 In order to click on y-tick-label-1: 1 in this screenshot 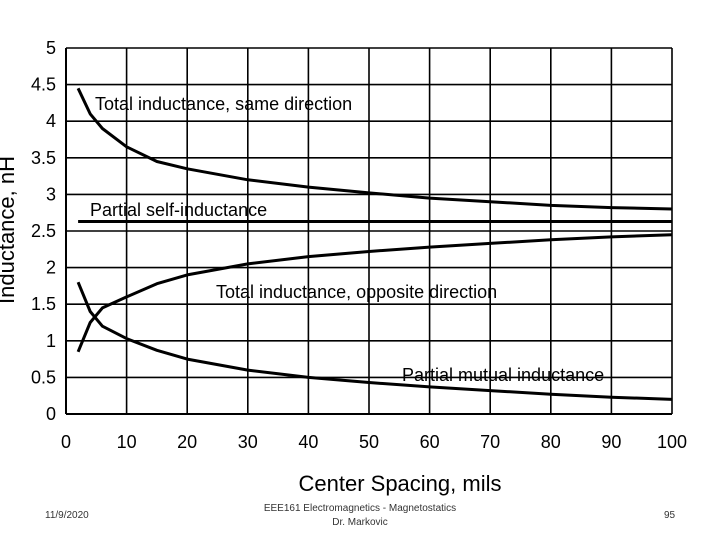, I will do `click(51, 341)`.